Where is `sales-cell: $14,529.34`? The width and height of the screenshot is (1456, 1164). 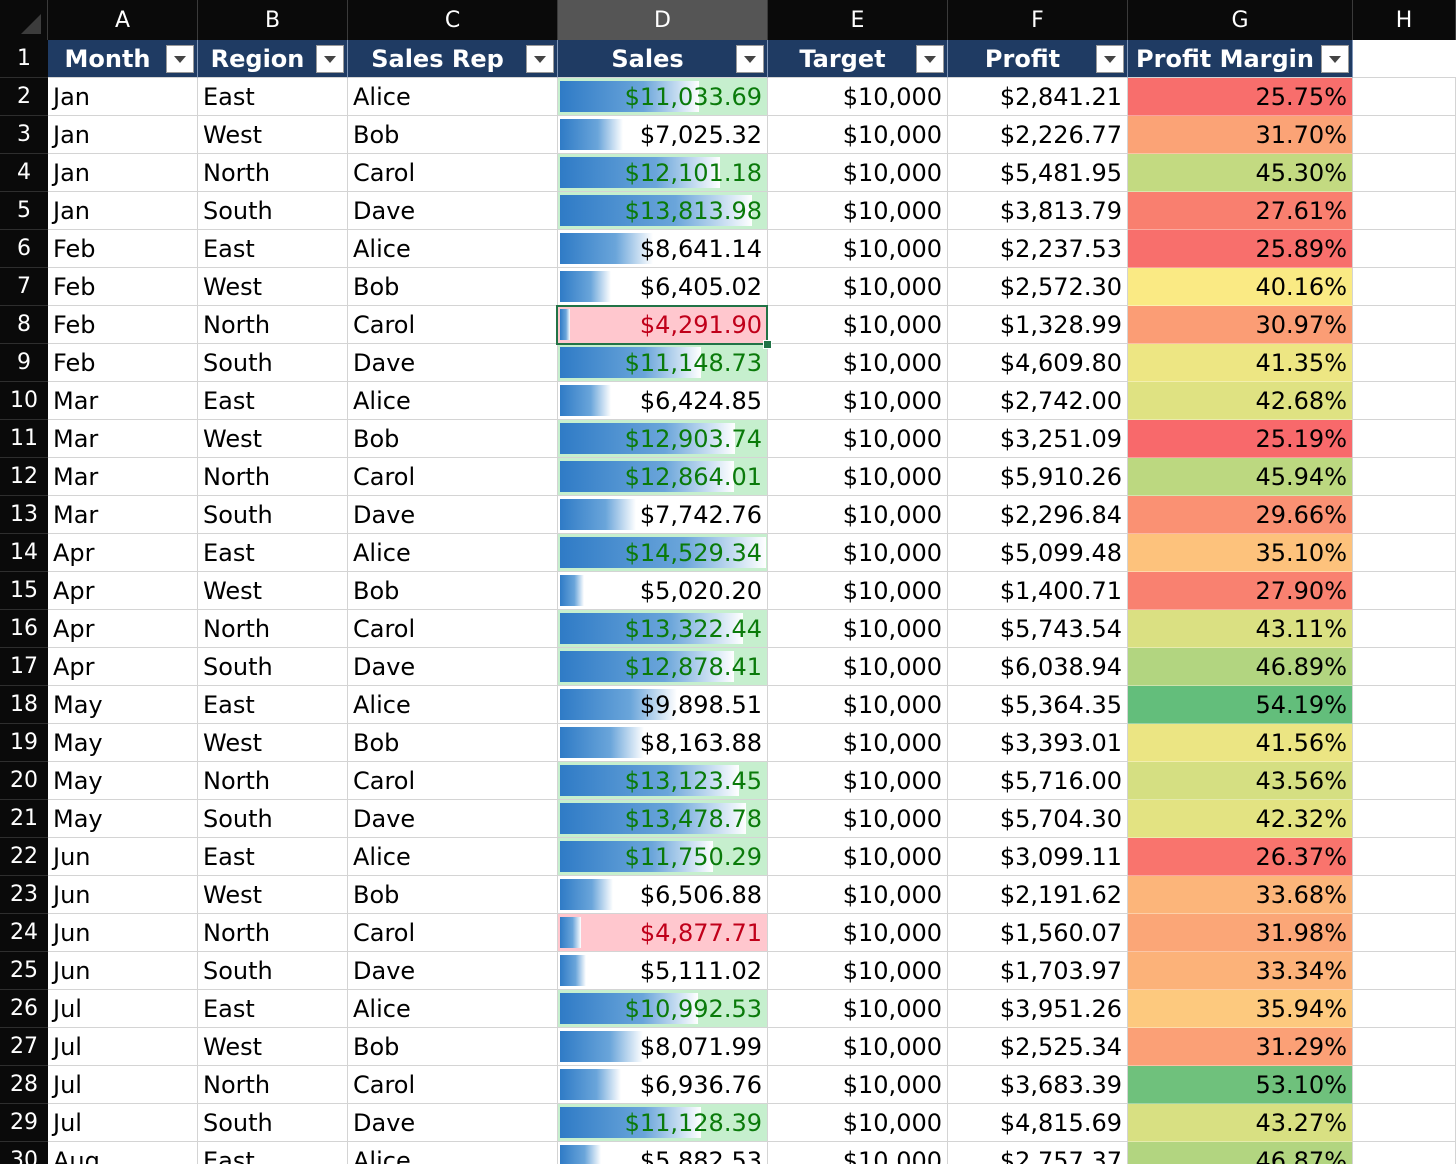 sales-cell: $14,529.34 is located at coordinates (663, 553).